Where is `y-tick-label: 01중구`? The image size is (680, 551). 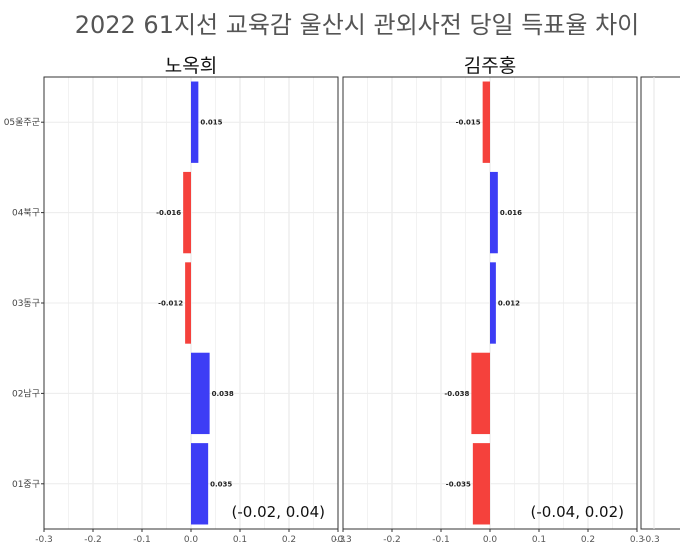 y-tick-label: 01중구 is located at coordinates (26, 484).